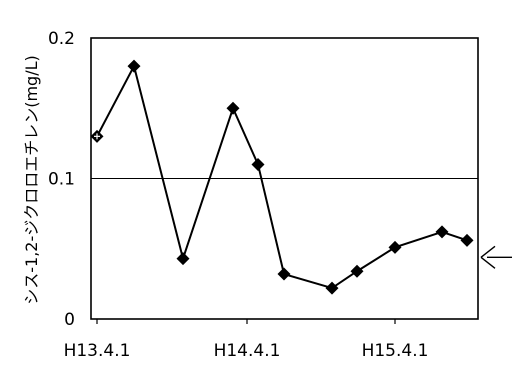 Image resolution: width=518 pixels, height=365 pixels. What do you see at coordinates (97, 351) in the screenshot?
I see `x-tick-label: H13.4.1` at bounding box center [97, 351].